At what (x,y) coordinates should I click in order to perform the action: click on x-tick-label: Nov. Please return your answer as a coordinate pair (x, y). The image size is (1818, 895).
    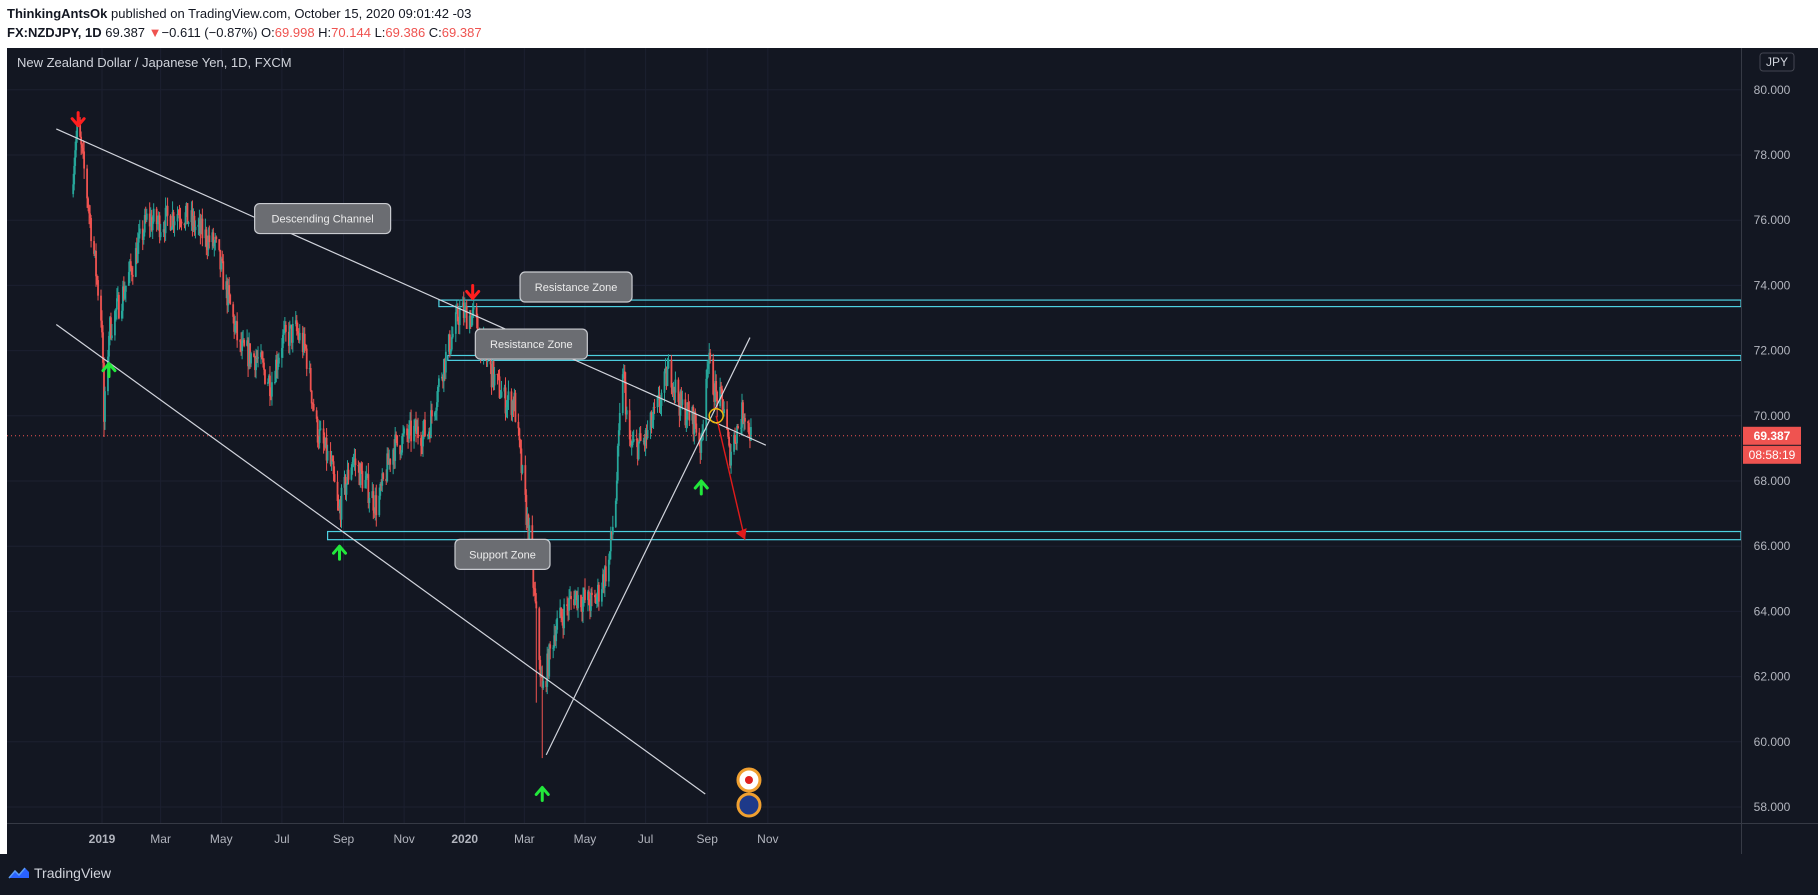
    Looking at the image, I should click on (403, 839).